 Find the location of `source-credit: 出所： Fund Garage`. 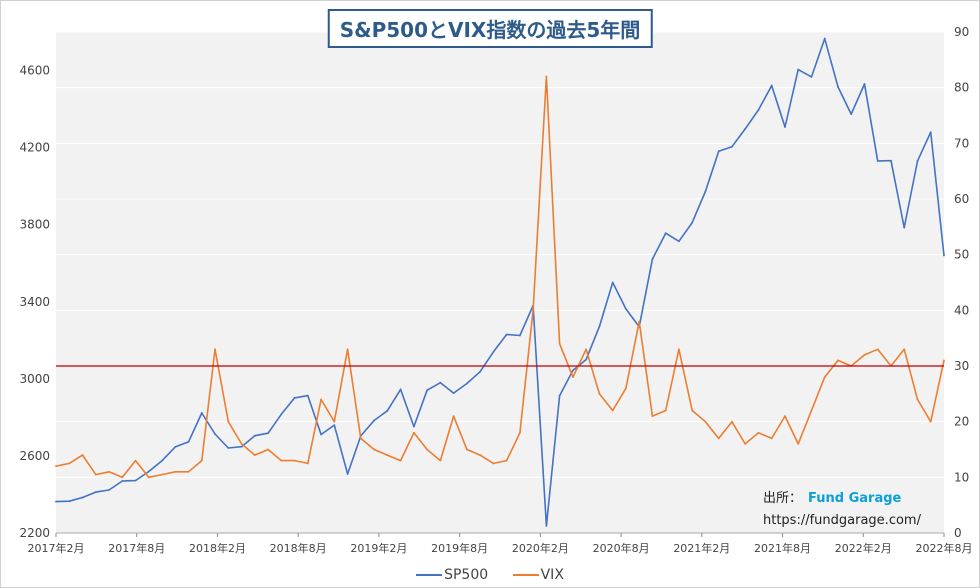

source-credit: 出所： Fund Garage is located at coordinates (832, 496).